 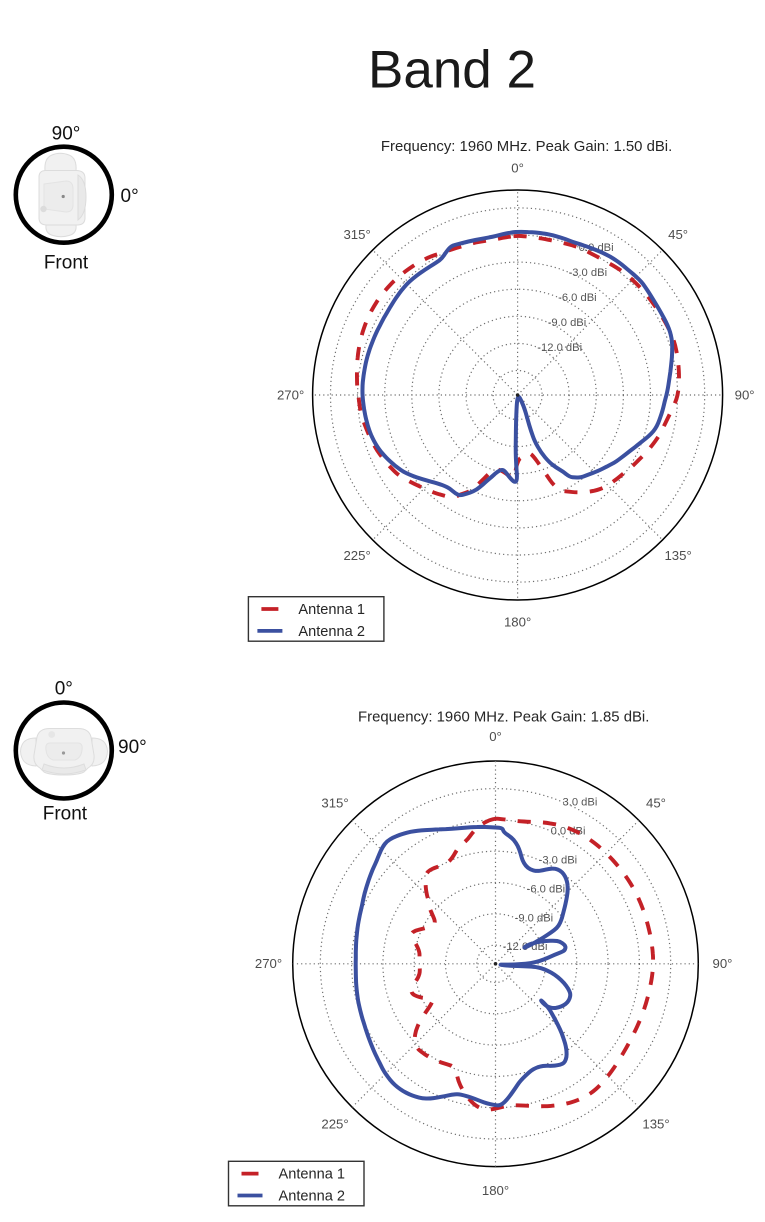 What do you see at coordinates (580, 803) in the screenshot?
I see `svg-text: 3.0 dBi` at bounding box center [580, 803].